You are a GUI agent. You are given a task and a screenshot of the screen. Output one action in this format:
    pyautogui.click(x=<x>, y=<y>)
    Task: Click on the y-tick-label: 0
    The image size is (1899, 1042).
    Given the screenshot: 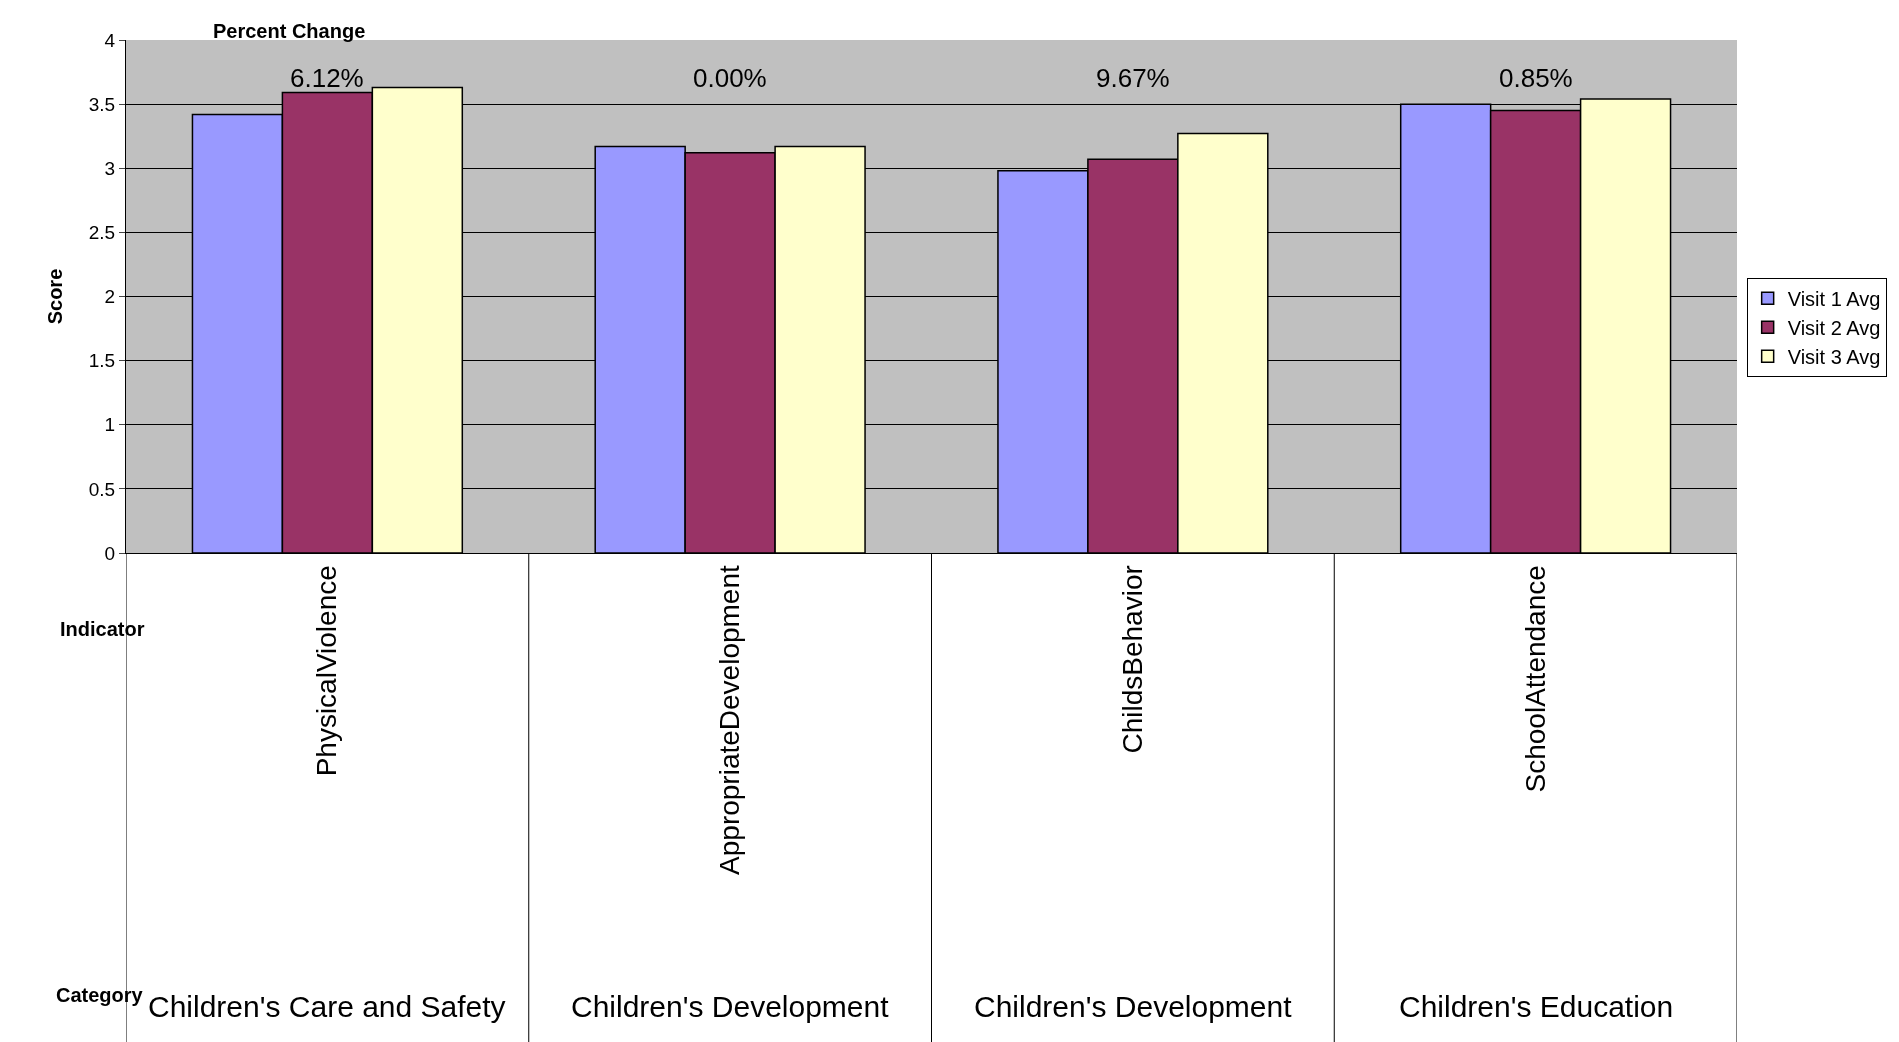 What is the action you would take?
    pyautogui.click(x=110, y=553)
    